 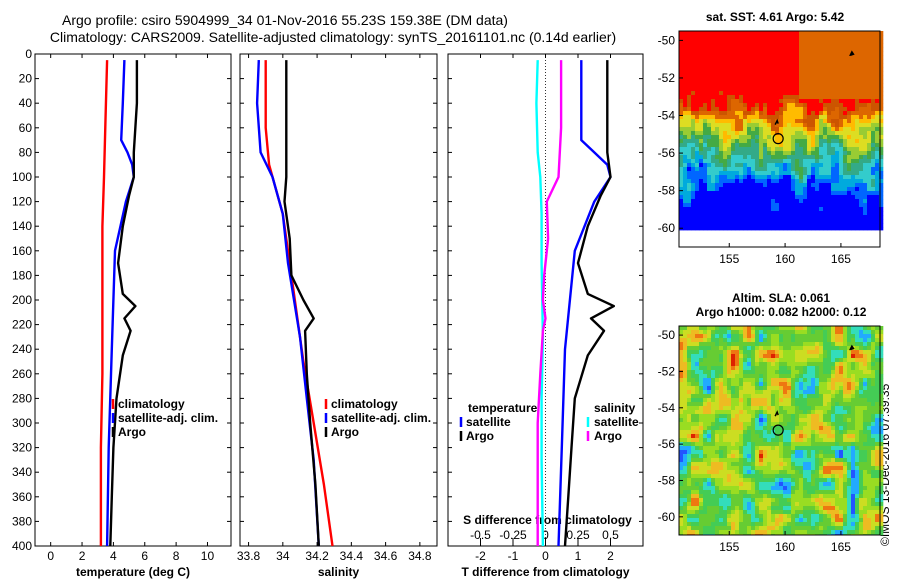 What do you see at coordinates (352, 556) in the screenshot?
I see `salinity-panel-xtick-label: 34.4` at bounding box center [352, 556].